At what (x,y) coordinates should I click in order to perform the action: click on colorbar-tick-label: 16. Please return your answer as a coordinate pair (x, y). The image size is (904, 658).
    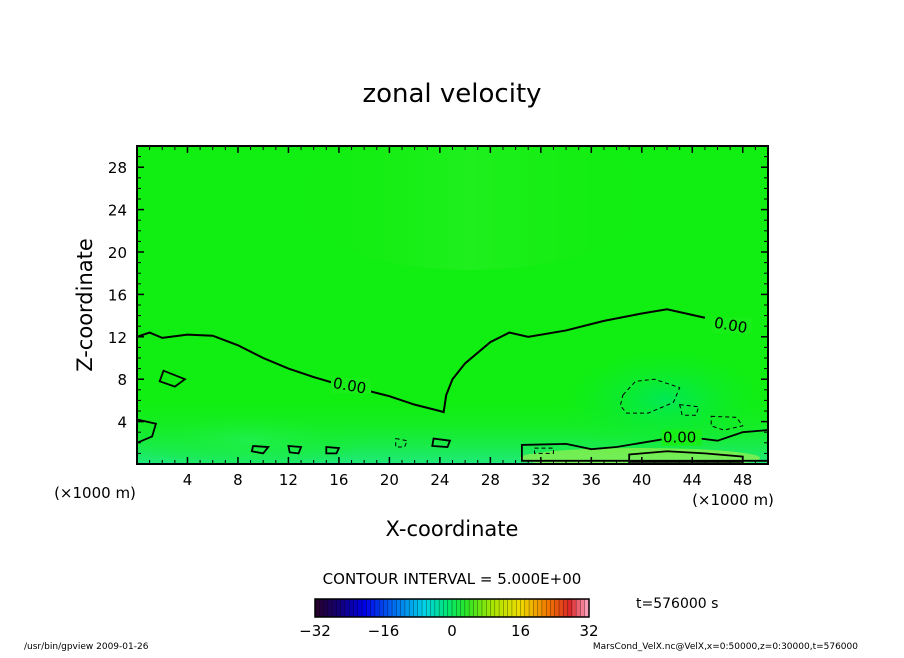
    Looking at the image, I should click on (520, 631).